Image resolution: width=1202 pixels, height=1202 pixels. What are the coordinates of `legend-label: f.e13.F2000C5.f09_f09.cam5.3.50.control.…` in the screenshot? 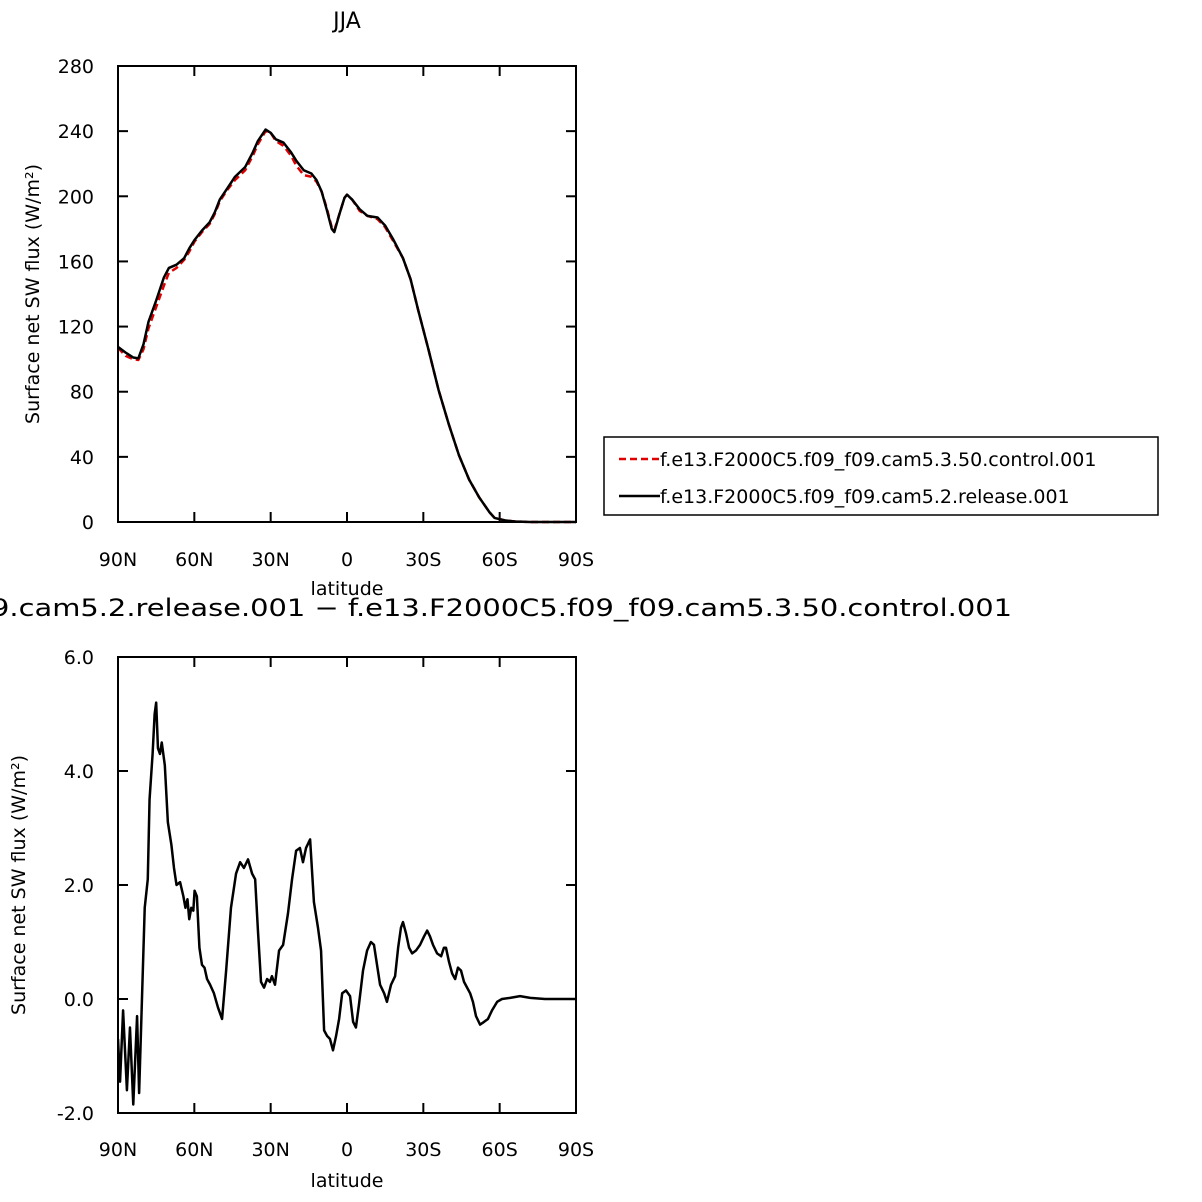 It's located at (878, 460).